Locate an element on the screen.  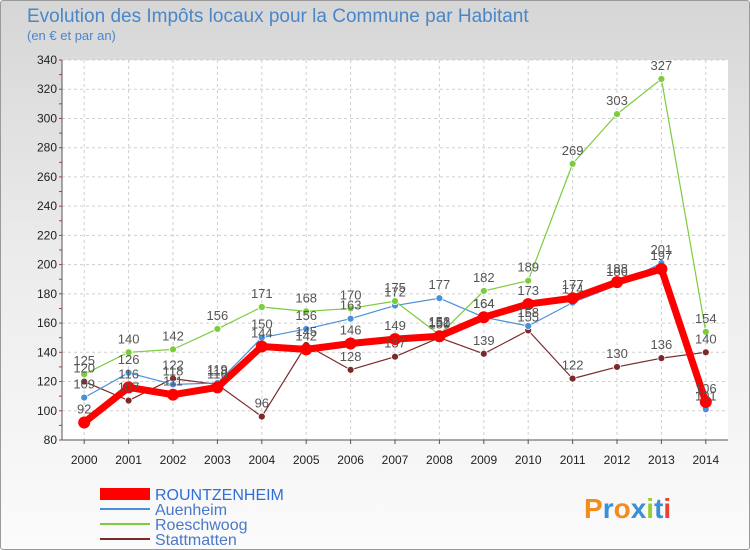
data-label-auenheim: 163 is located at coordinates (351, 305).